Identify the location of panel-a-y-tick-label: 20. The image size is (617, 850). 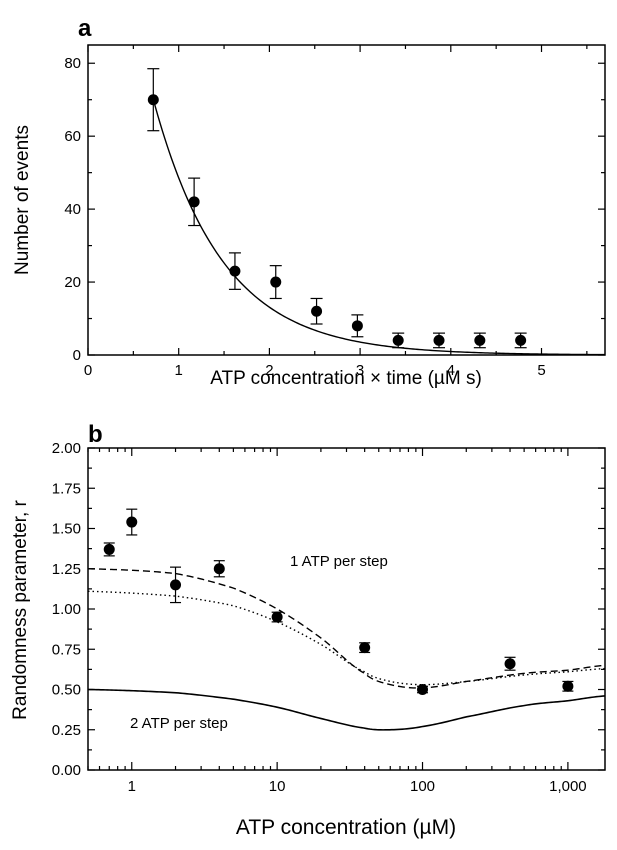
(72, 282).